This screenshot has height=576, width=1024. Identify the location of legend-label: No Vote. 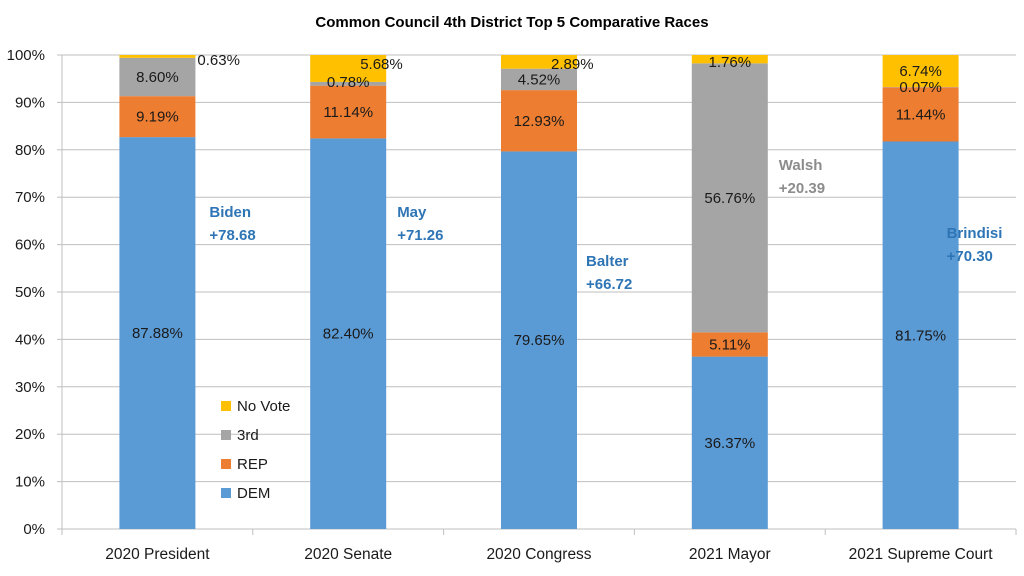
(263, 406).